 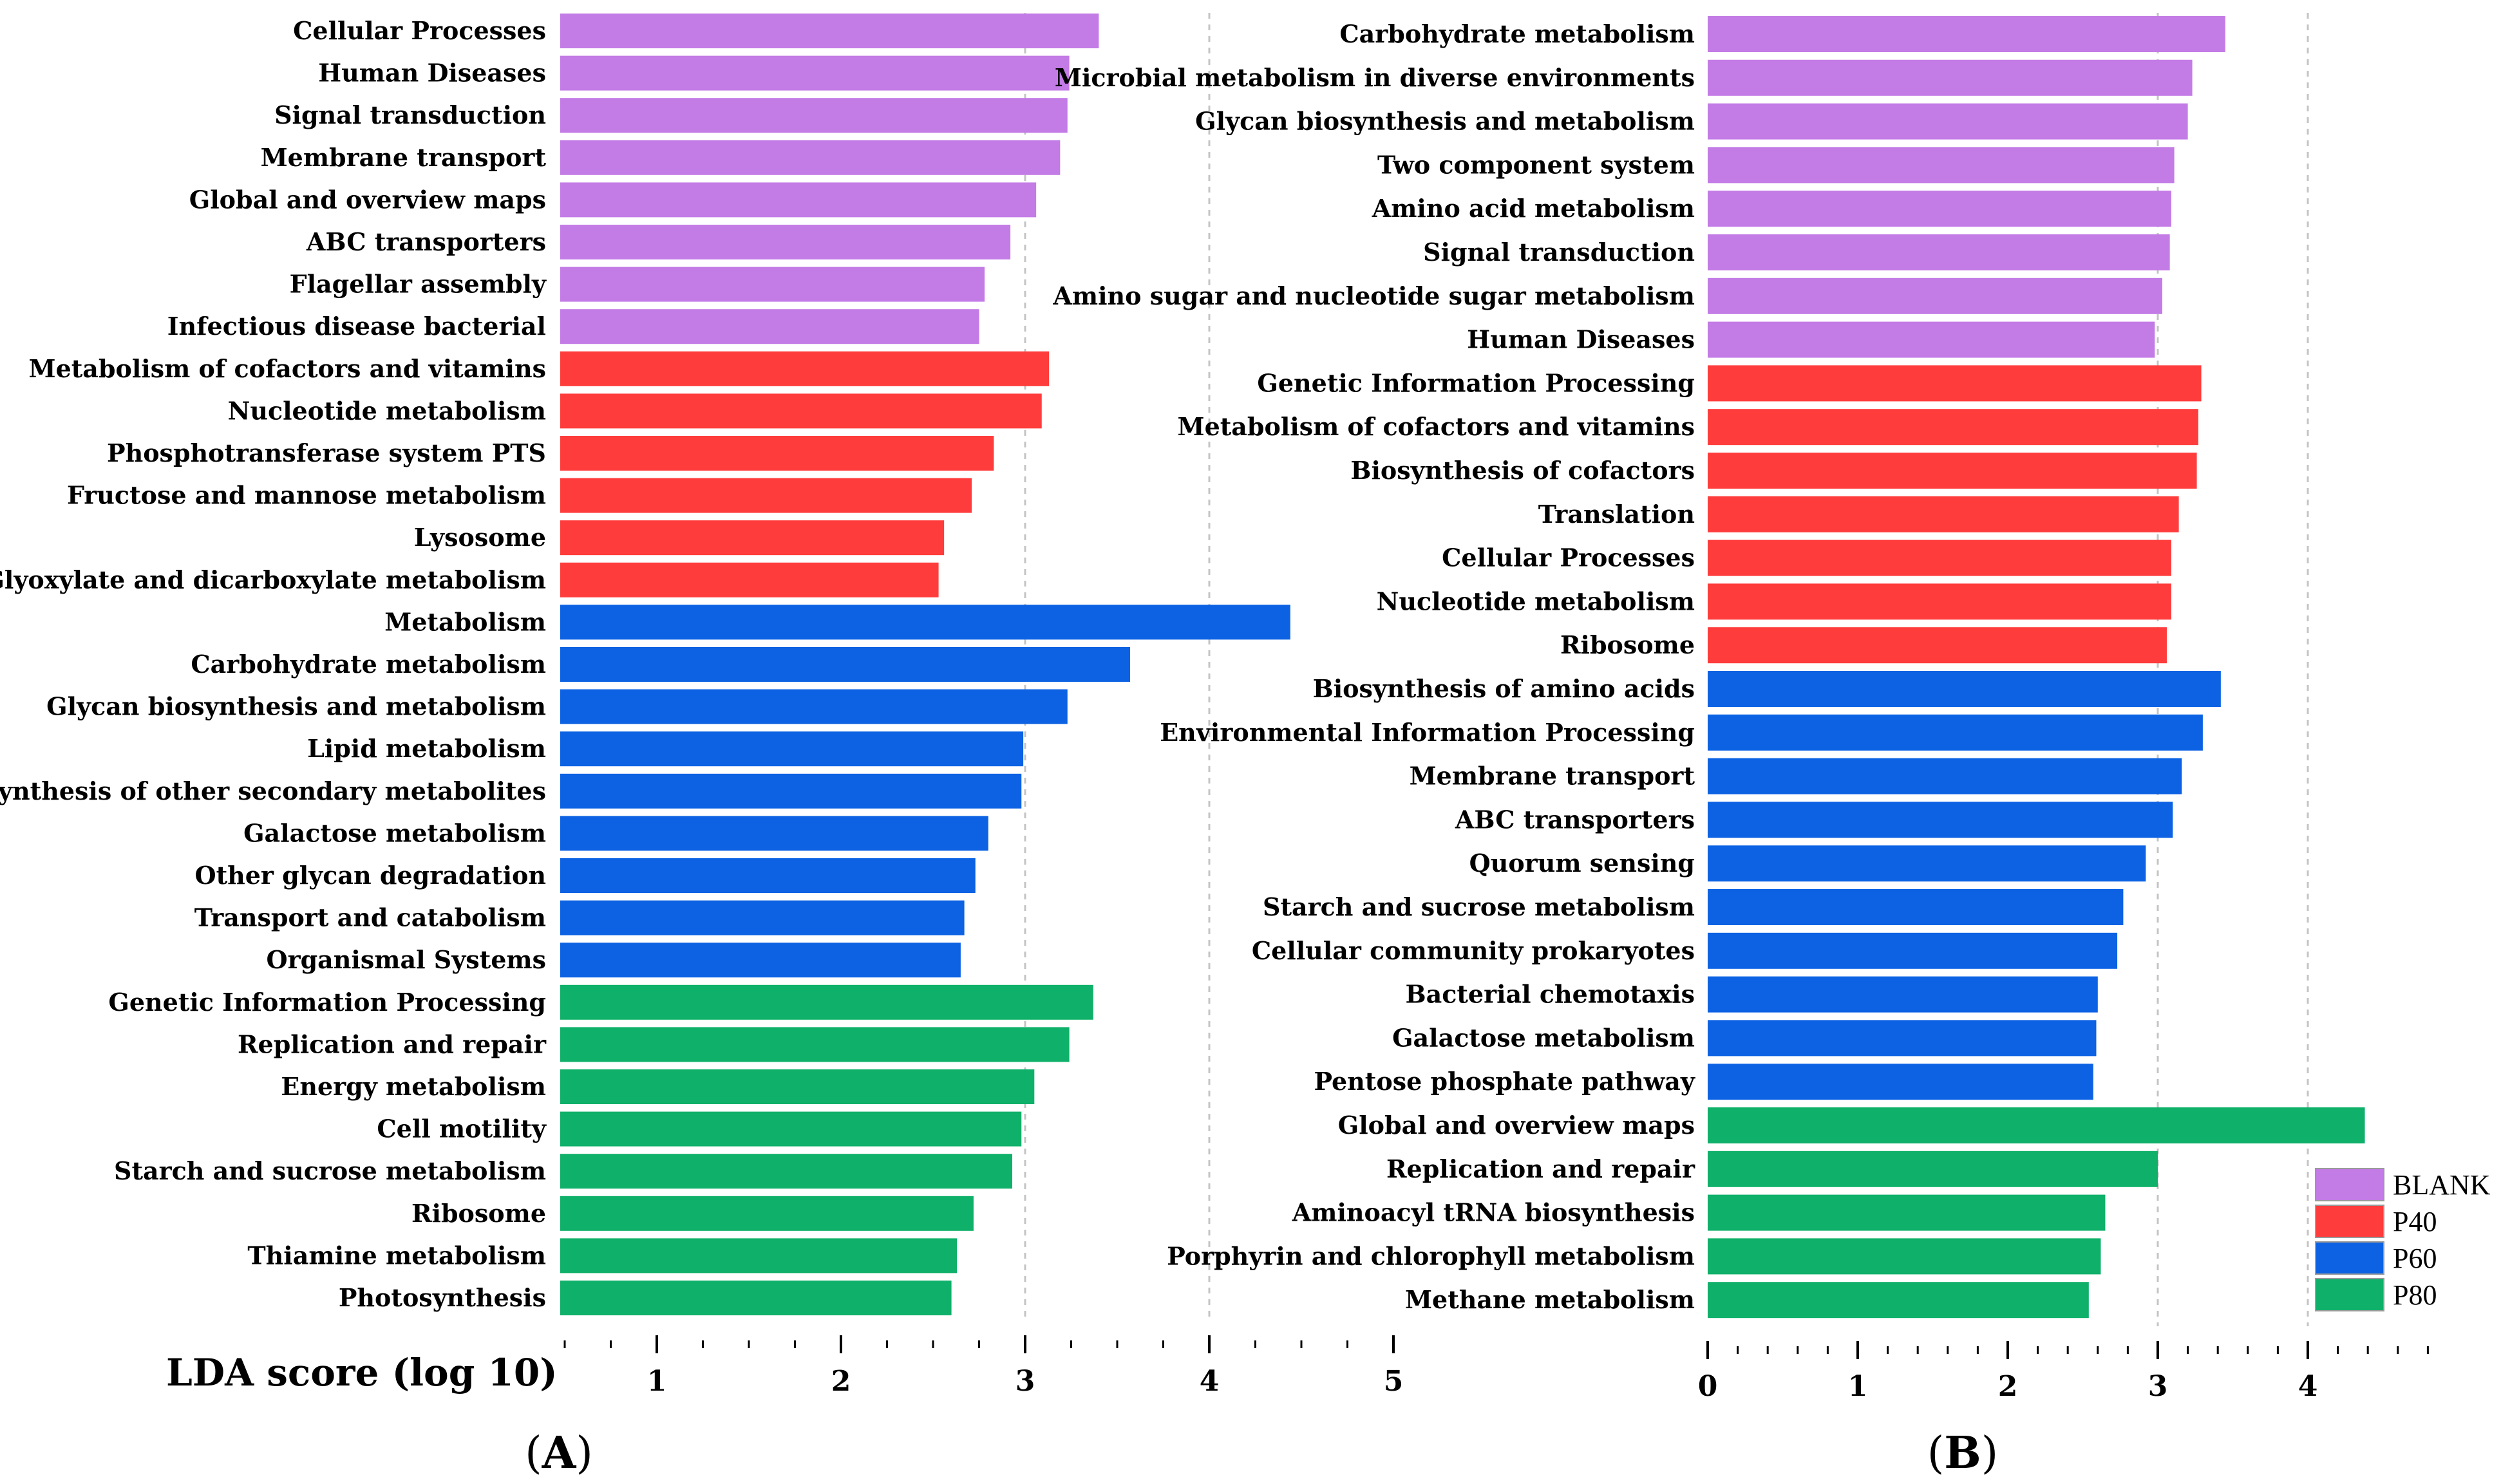 I want to click on category-label: Biosynthesis of cofactors, so click(x=1522, y=471).